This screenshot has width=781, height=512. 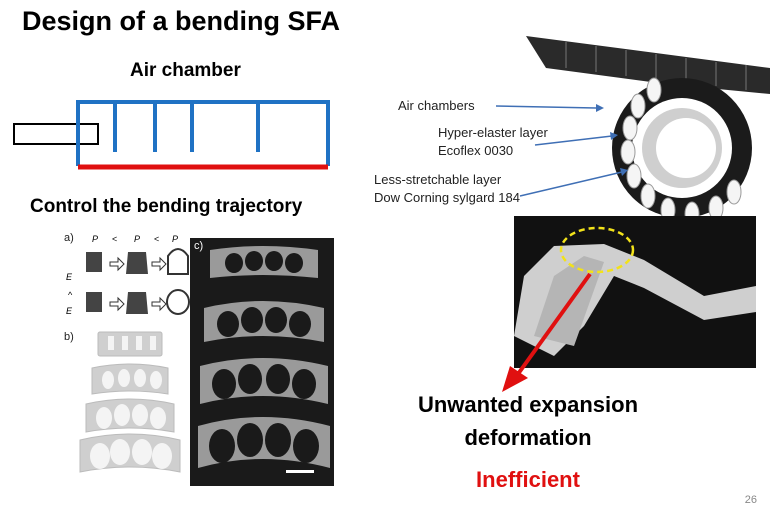 I want to click on label-less-stretch-2: Dow Corning sylgard 184, so click(x=447, y=197).